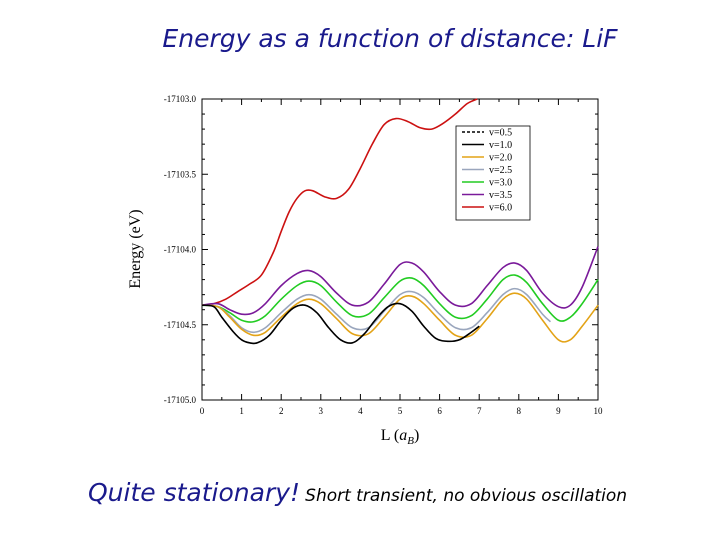 The image size is (720, 540). Describe the element at coordinates (390, 38) in the screenshot. I see `slide-title: Energy as a function of distance: LiF` at that location.